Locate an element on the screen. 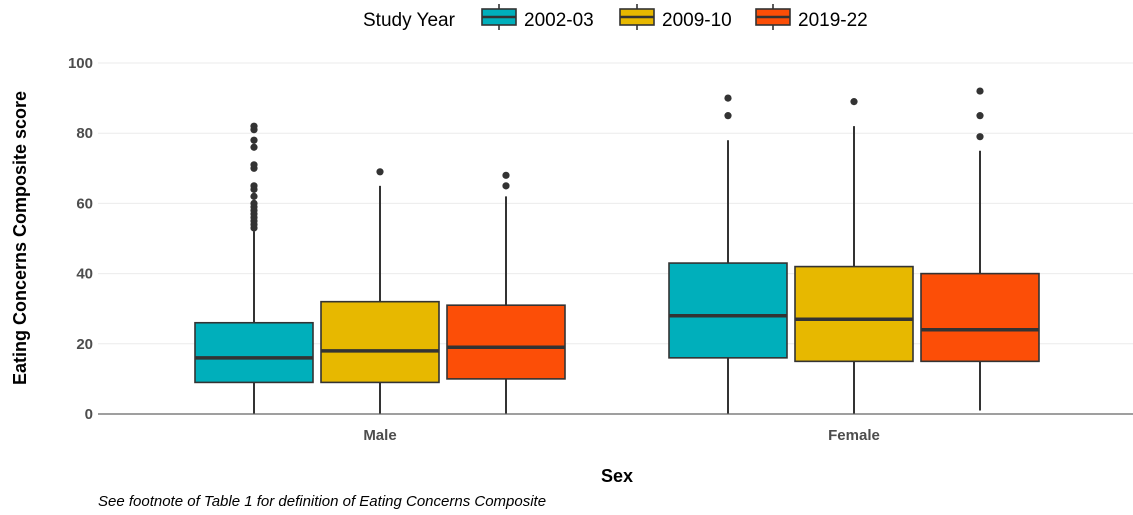  y-tick-label: 100 is located at coordinates (80, 63).